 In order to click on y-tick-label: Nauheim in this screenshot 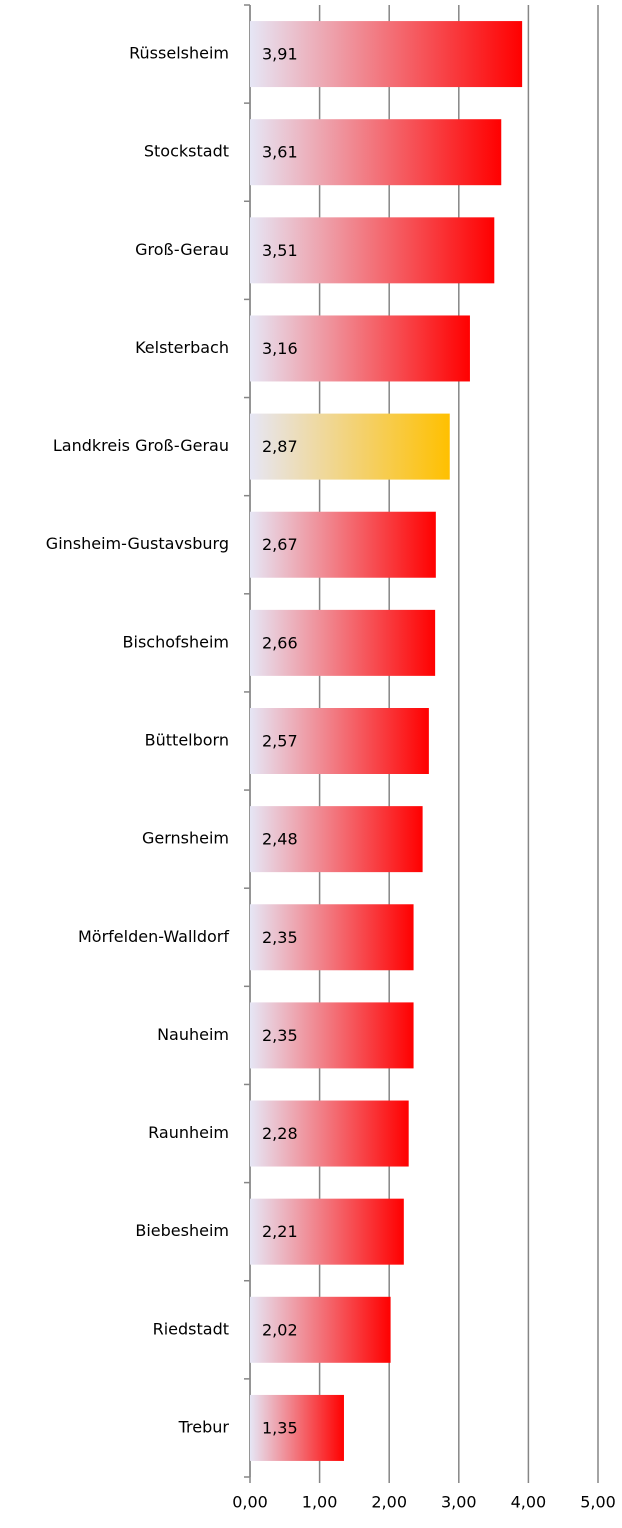, I will do `click(193, 1034)`.